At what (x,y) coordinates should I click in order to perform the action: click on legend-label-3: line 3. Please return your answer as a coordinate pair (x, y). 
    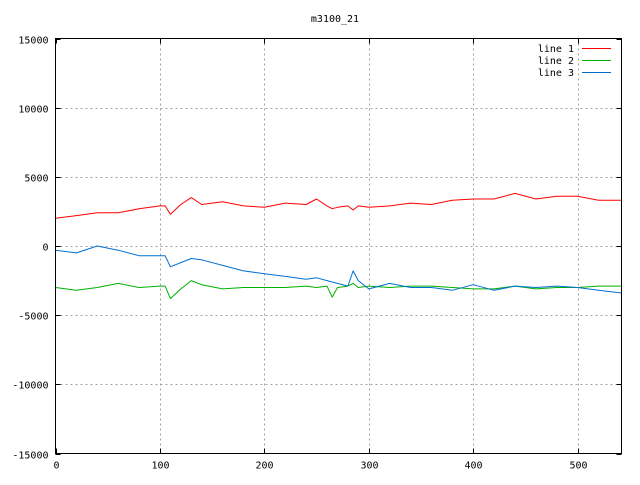
    Looking at the image, I should click on (556, 73).